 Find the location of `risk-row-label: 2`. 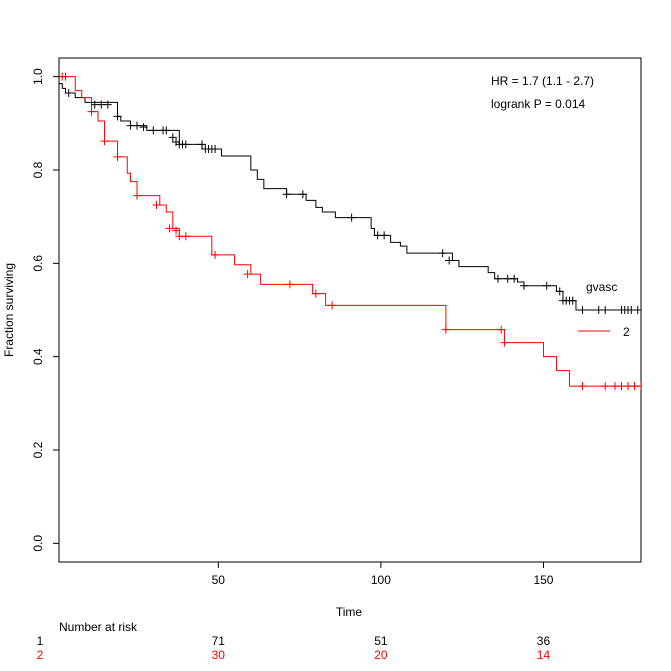

risk-row-label: 2 is located at coordinates (40, 655).